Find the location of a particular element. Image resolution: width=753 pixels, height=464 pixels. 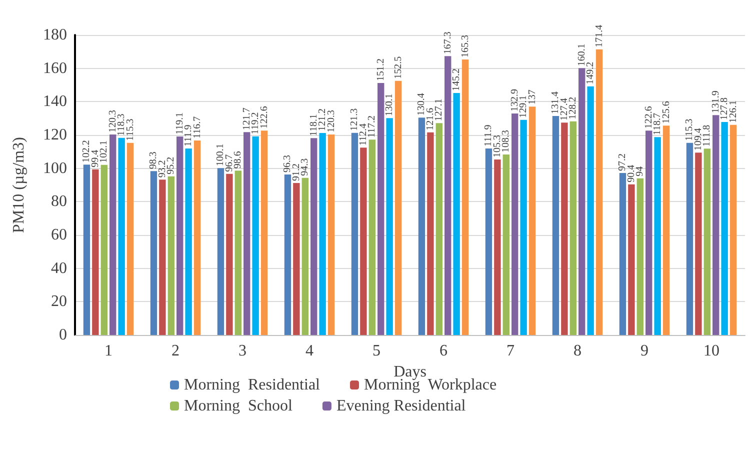

legend-label: Morning School is located at coordinates (238, 406).